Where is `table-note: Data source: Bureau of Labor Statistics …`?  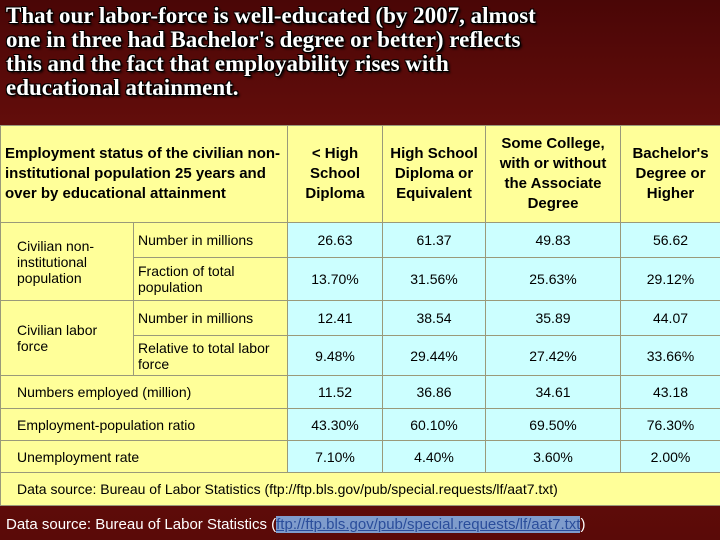
table-note: Data source: Bureau of Labor Statistics … is located at coordinates (360, 489).